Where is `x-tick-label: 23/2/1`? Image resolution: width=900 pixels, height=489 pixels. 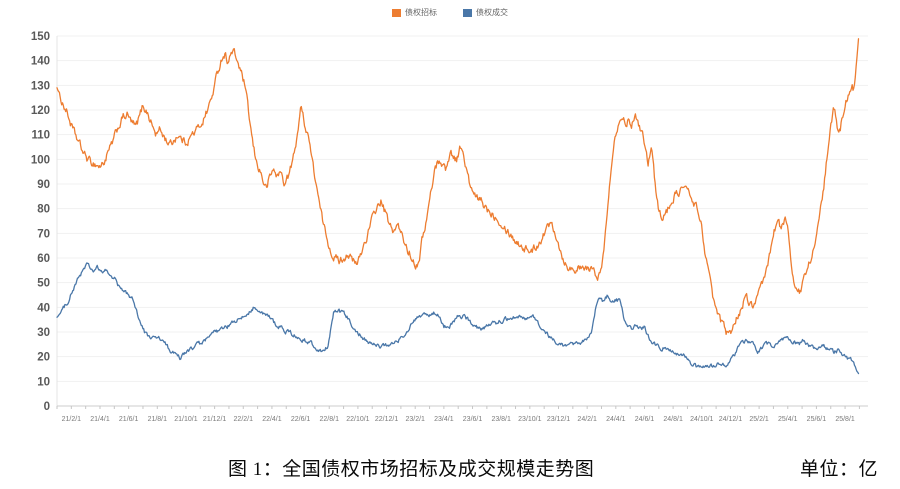 x-tick-label: 23/2/1 is located at coordinates (415, 419).